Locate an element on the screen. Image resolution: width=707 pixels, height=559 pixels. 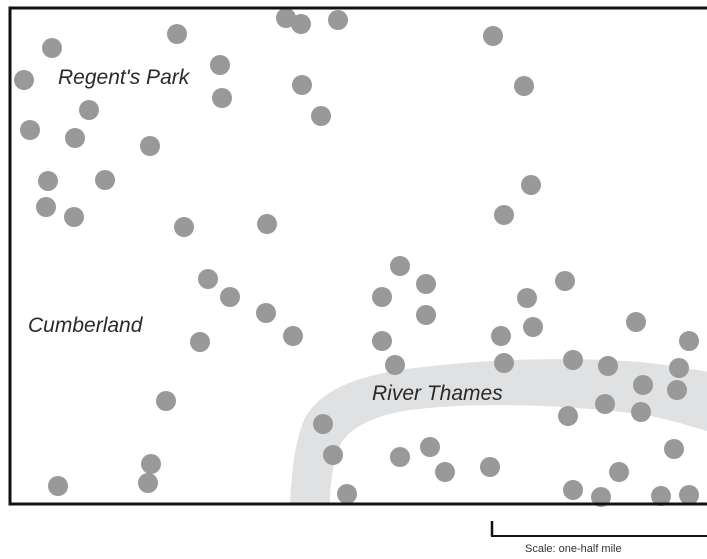
scale-label: Scale: one-half mile is located at coordinates (573, 549).